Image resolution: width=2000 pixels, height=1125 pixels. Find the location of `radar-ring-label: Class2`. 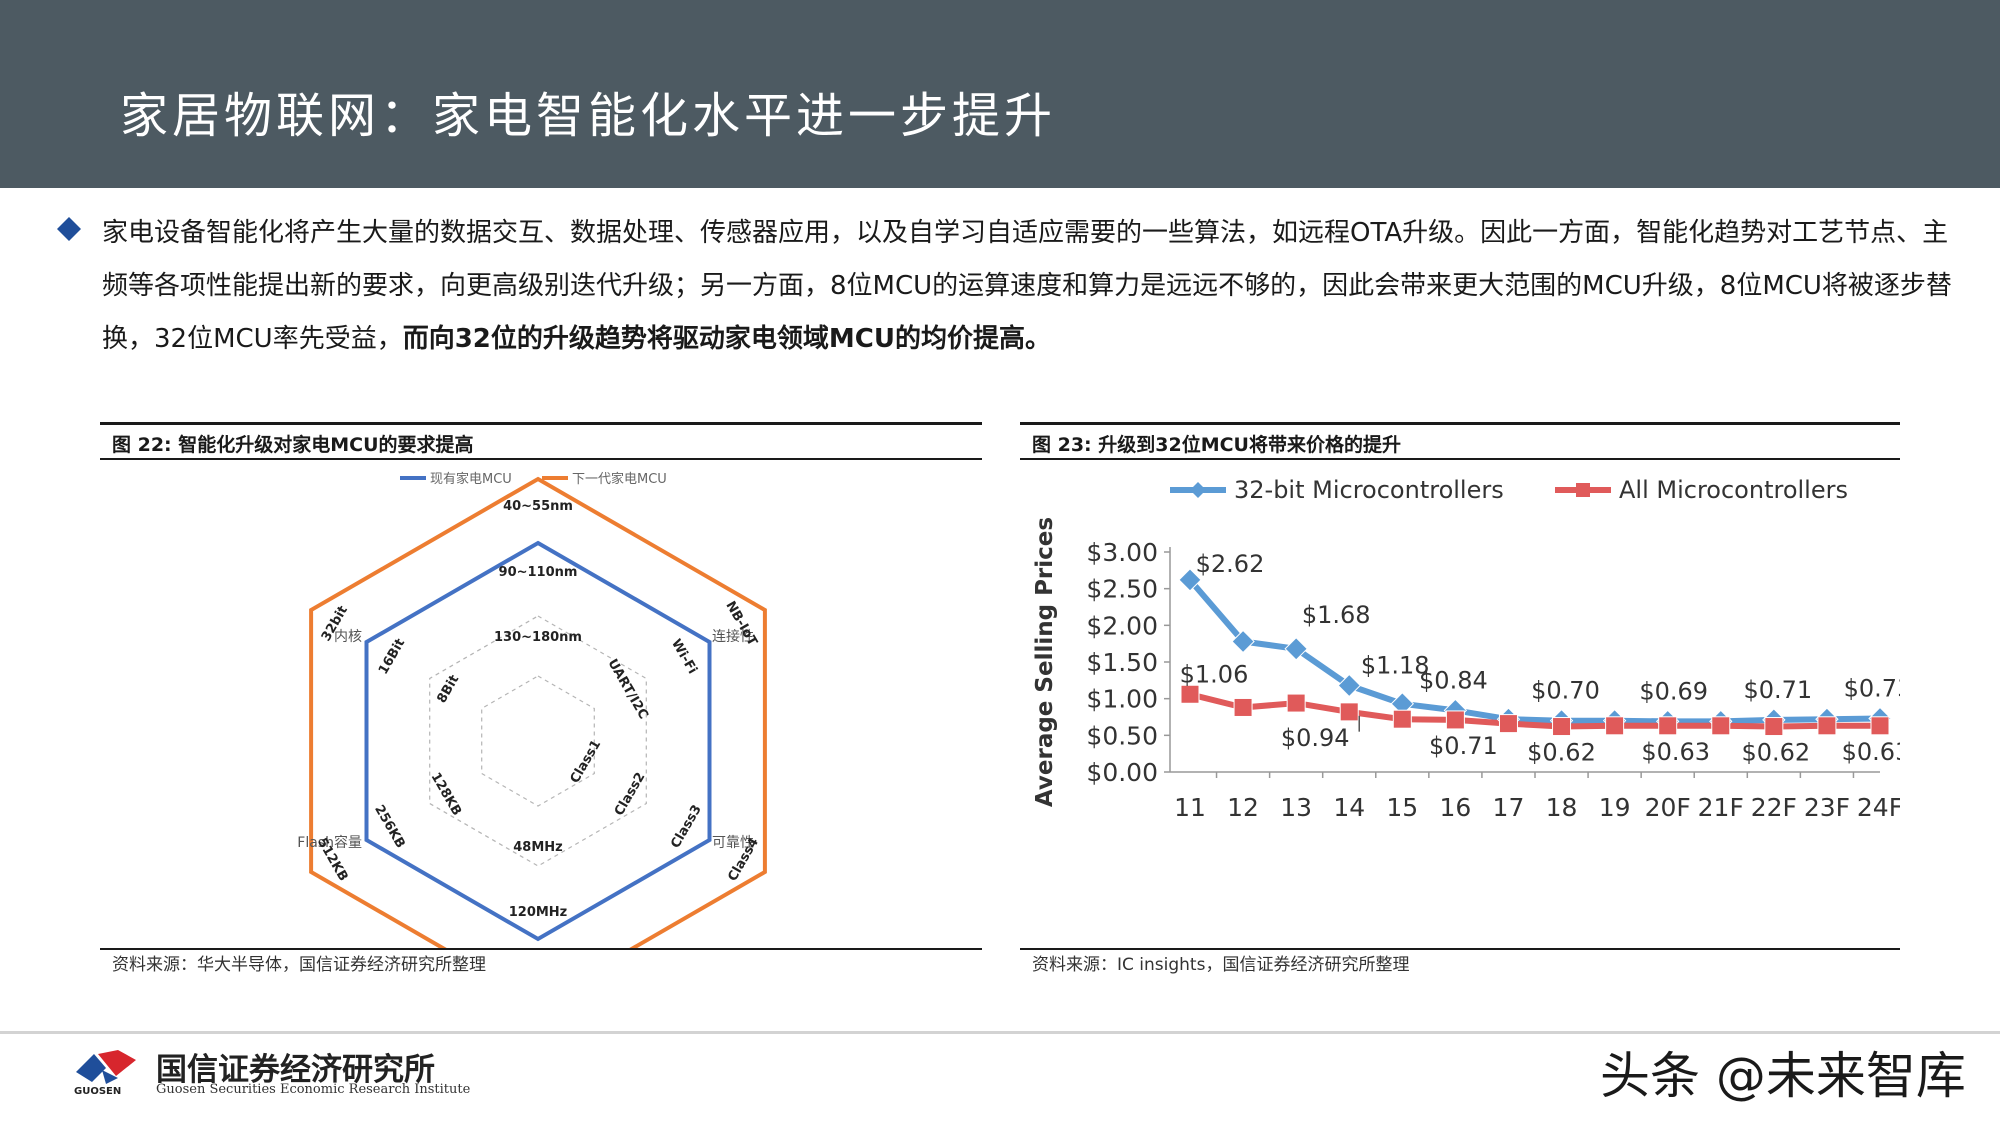

radar-ring-label: Class2 is located at coordinates (630, 794).